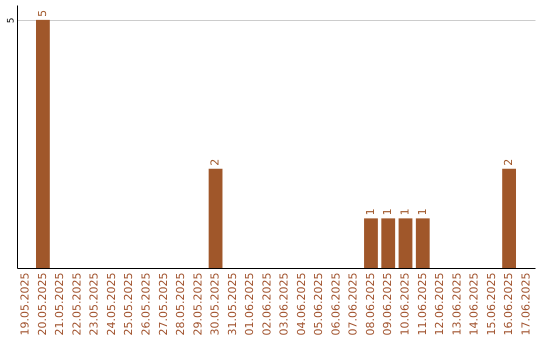  I want to click on x-tick-label: 27.05.2025, so click(163, 304).